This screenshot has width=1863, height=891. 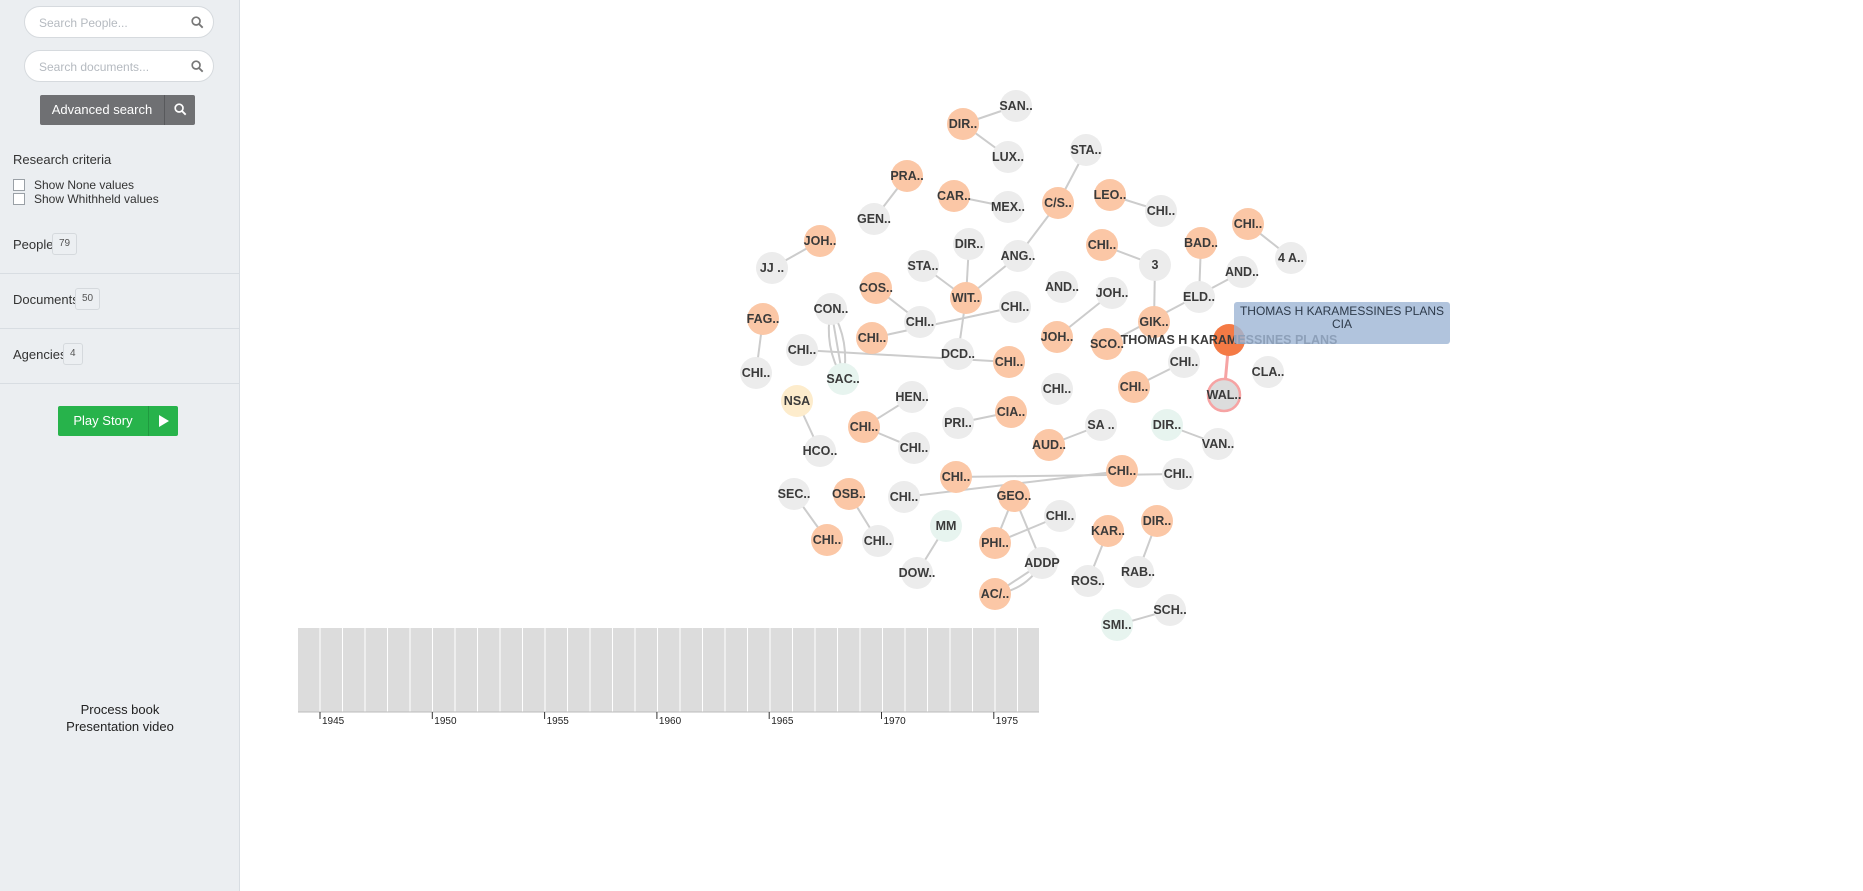 I want to click on graph-node: HCO.., so click(x=820, y=451).